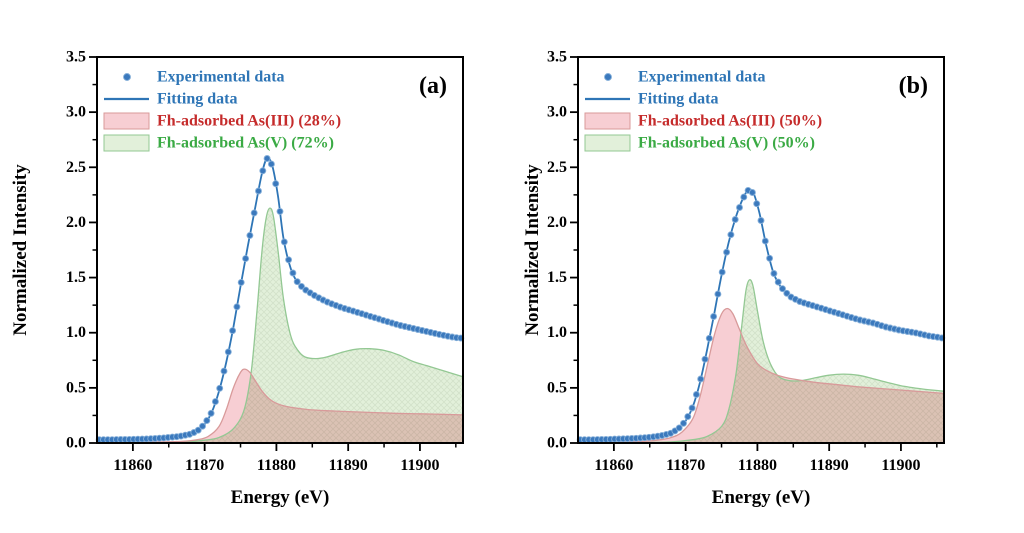  I want to click on legend-entry-label: Fh-adsorbed As(III) (28%), so click(249, 121).